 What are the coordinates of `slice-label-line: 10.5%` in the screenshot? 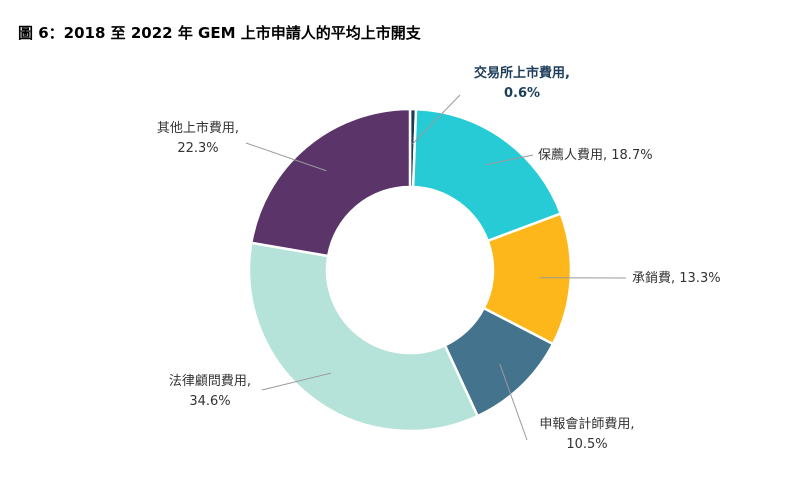 It's located at (586, 444).